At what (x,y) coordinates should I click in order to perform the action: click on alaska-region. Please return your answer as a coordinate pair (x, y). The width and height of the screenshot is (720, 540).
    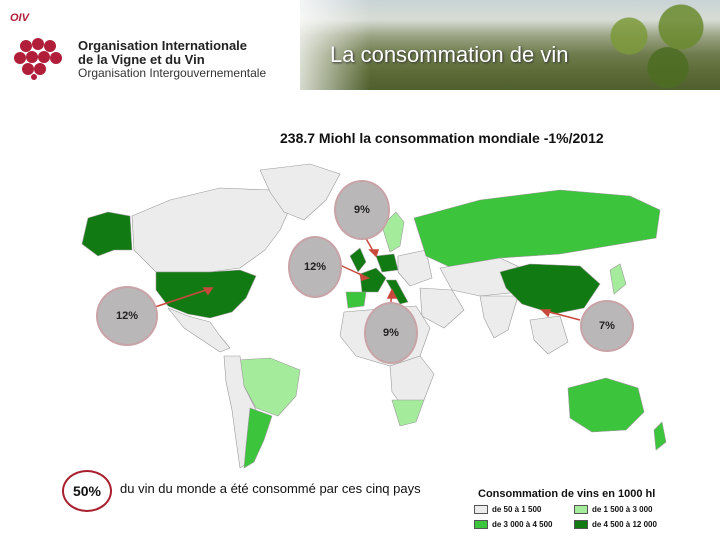
    Looking at the image, I should click on (107, 234).